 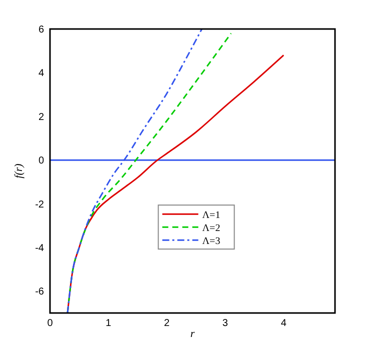 I want to click on y-tick-label: 6, so click(x=41, y=30).